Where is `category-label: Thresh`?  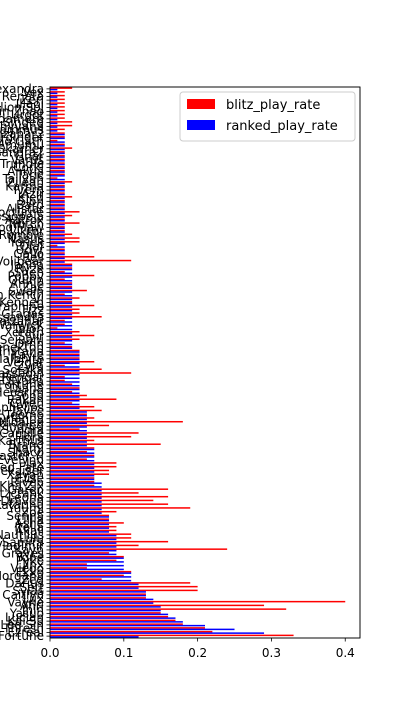
category-label: Thresh is located at coordinates (23, 629).